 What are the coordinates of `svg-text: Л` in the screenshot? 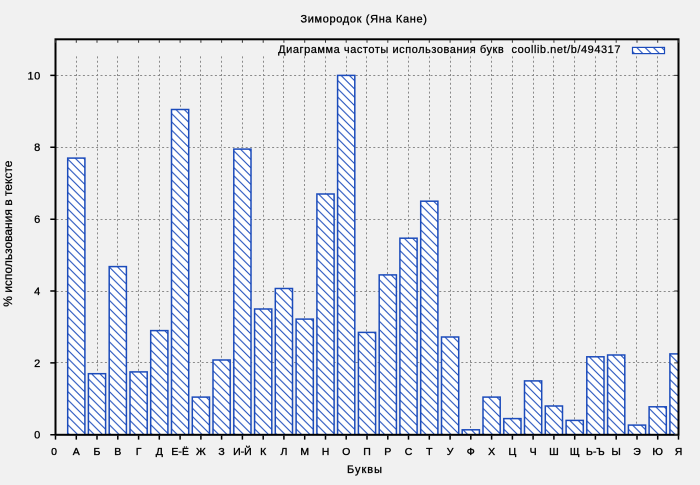 It's located at (283, 452).